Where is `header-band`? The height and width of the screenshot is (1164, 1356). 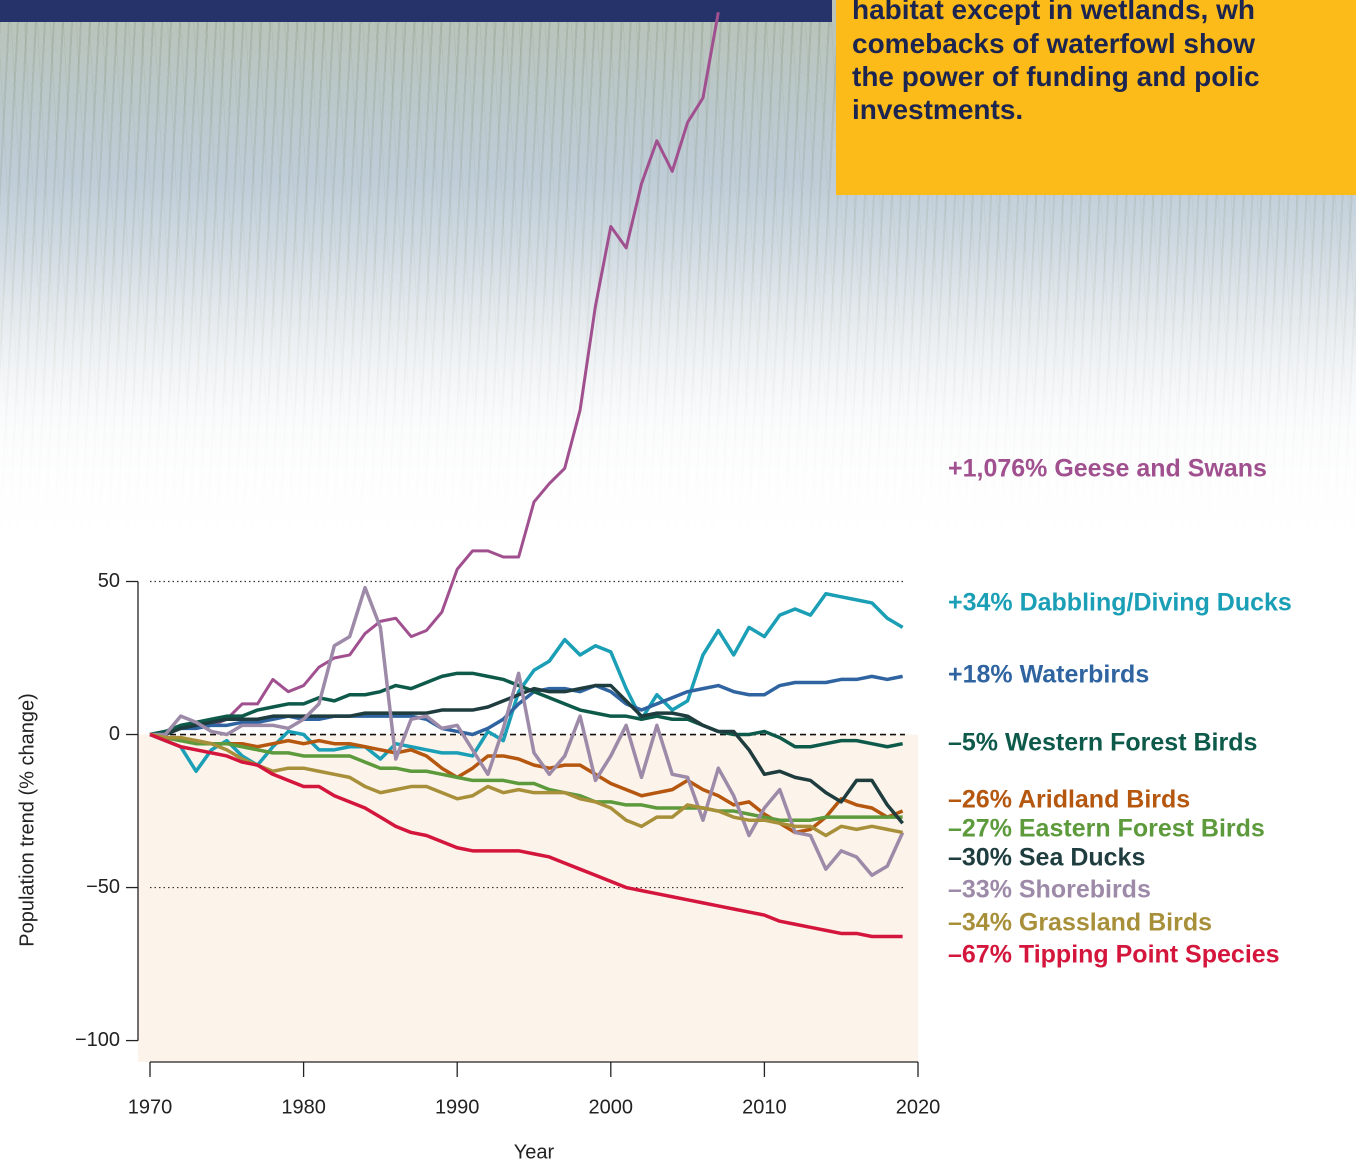
header-band is located at coordinates (416, 11).